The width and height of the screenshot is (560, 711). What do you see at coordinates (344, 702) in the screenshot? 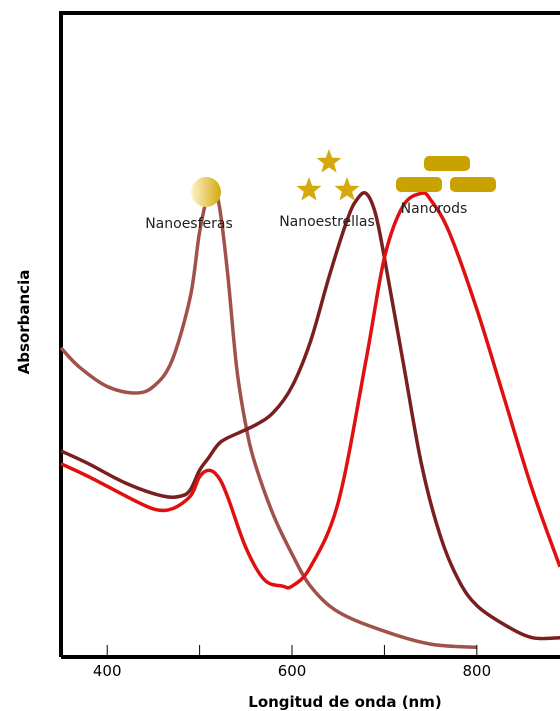
I see `x-axis-title: Longitud de onda (nm)` at bounding box center [344, 702].